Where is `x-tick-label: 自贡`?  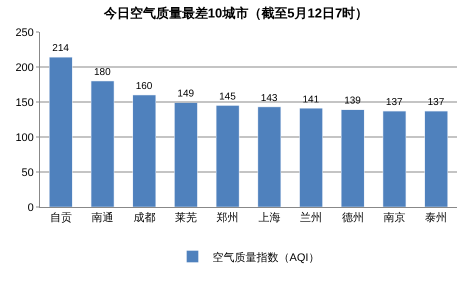
x-tick-label: 自贡 is located at coordinates (61, 218).